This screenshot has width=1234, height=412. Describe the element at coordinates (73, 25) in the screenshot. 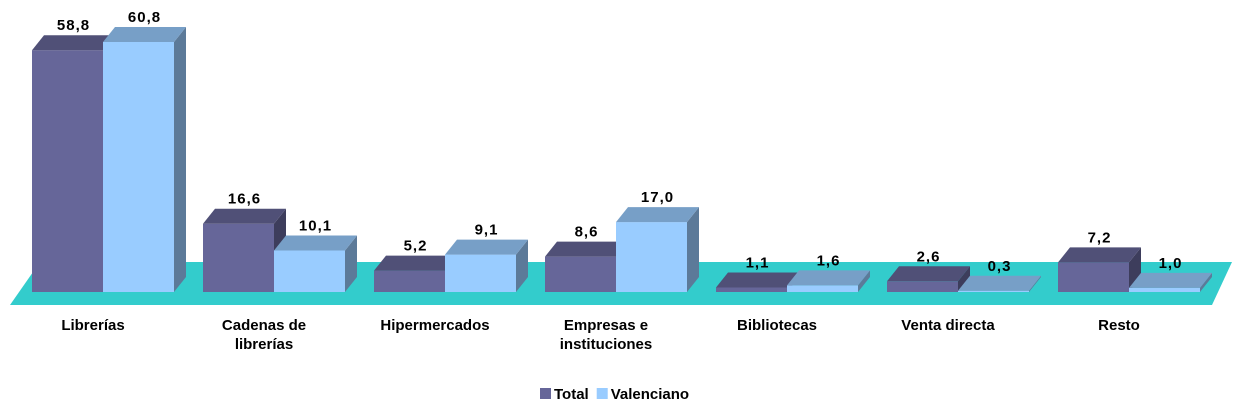

I see `value-label: 58,8` at that location.